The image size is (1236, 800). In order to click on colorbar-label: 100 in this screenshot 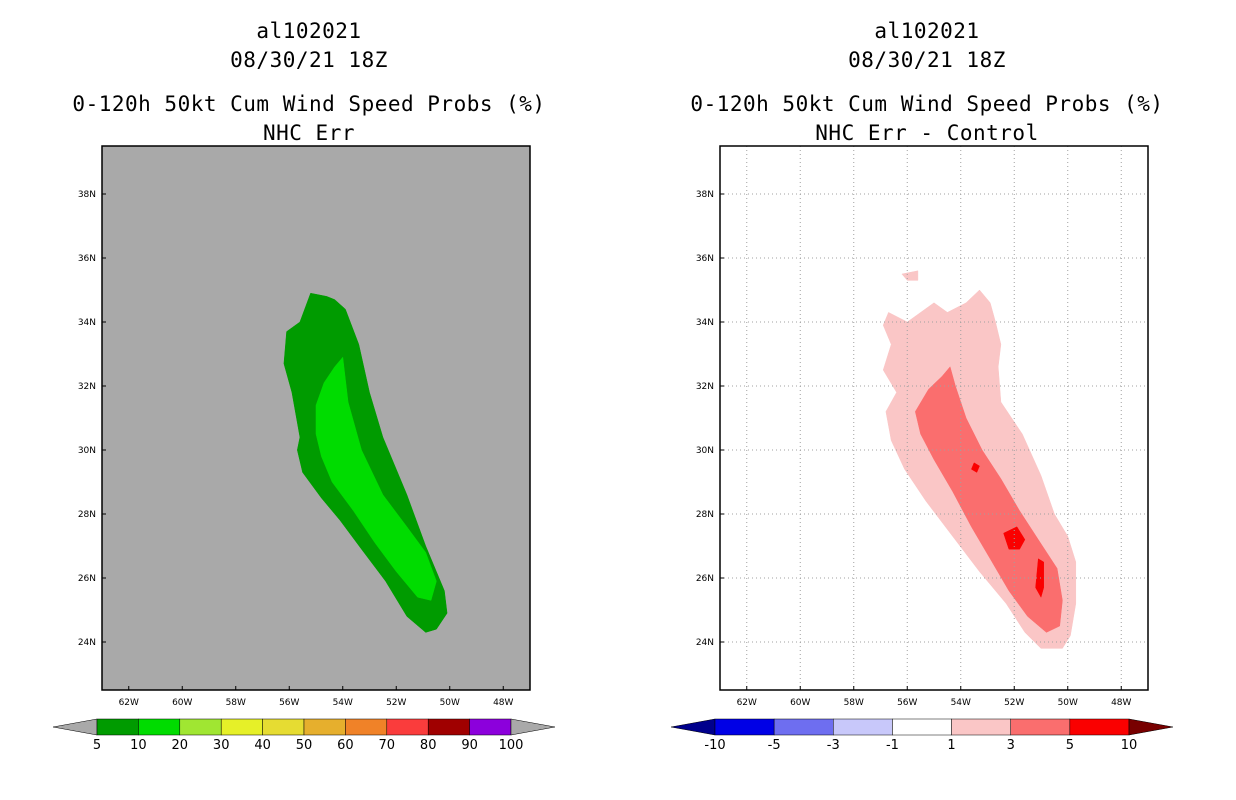, I will do `click(511, 745)`.